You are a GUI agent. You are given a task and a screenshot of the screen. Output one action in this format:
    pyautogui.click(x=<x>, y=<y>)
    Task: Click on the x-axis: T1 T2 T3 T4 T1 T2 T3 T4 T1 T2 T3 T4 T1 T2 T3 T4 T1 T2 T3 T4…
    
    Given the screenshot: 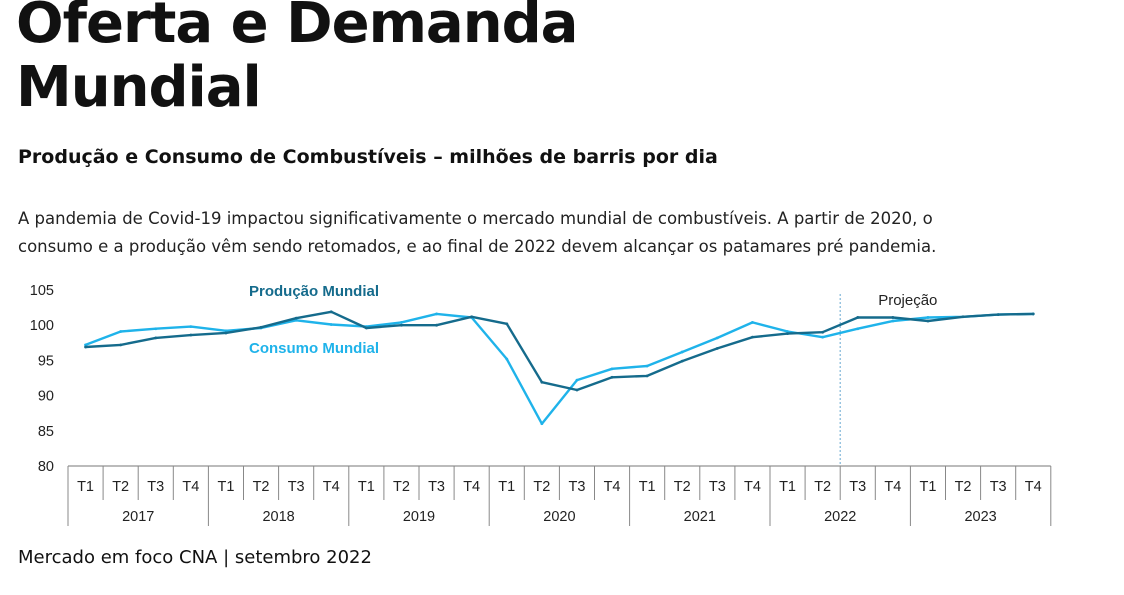 What is the action you would take?
    pyautogui.click(x=559, y=495)
    